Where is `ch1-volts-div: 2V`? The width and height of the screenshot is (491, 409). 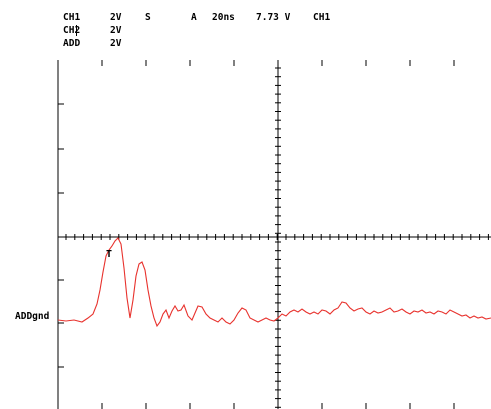
ch1-volts-div: 2V is located at coordinates (116, 17).